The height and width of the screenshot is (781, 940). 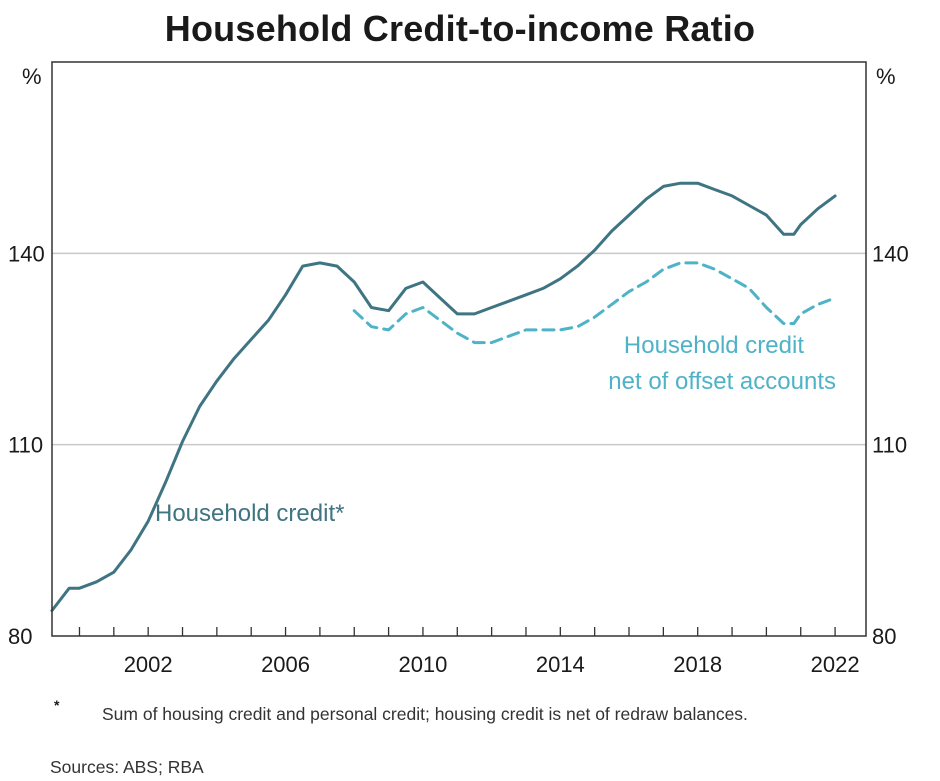 I want to click on axis-ticks, so click(x=457, y=631).